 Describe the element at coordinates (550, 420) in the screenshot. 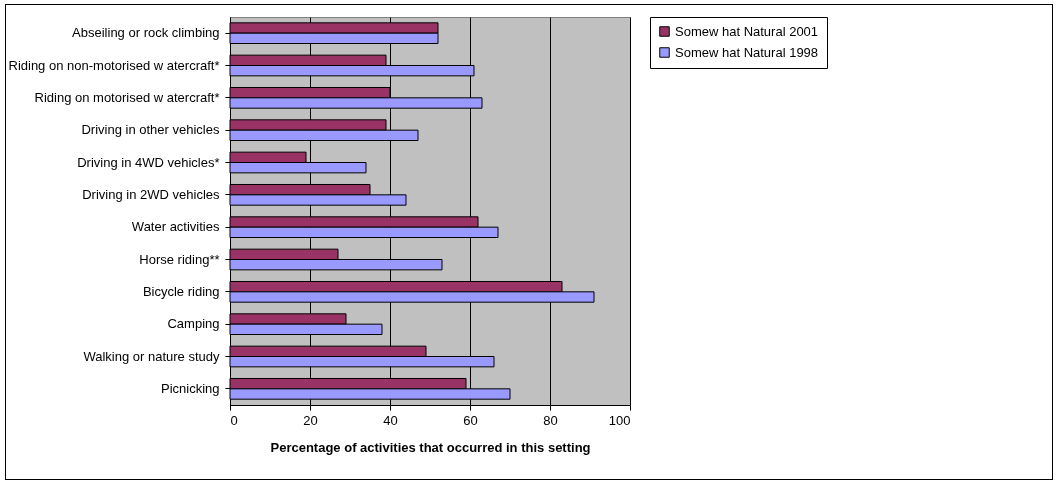

I see `x-tick-label: 80` at that location.